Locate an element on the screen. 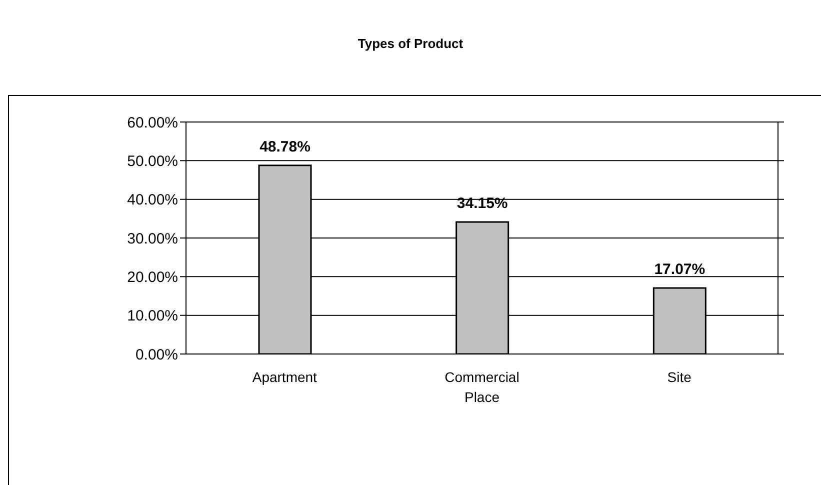 The width and height of the screenshot is (821, 485). data-label: 48.78% is located at coordinates (285, 147).